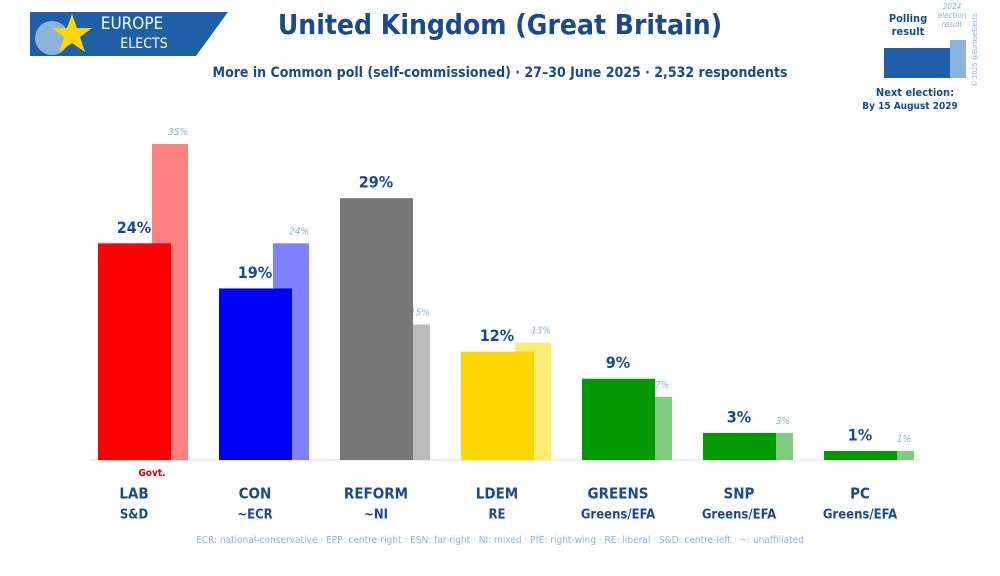 Image resolution: width=1000 pixels, height=576 pixels. What do you see at coordinates (915, 92) in the screenshot?
I see `next-election-label: Next election:` at bounding box center [915, 92].